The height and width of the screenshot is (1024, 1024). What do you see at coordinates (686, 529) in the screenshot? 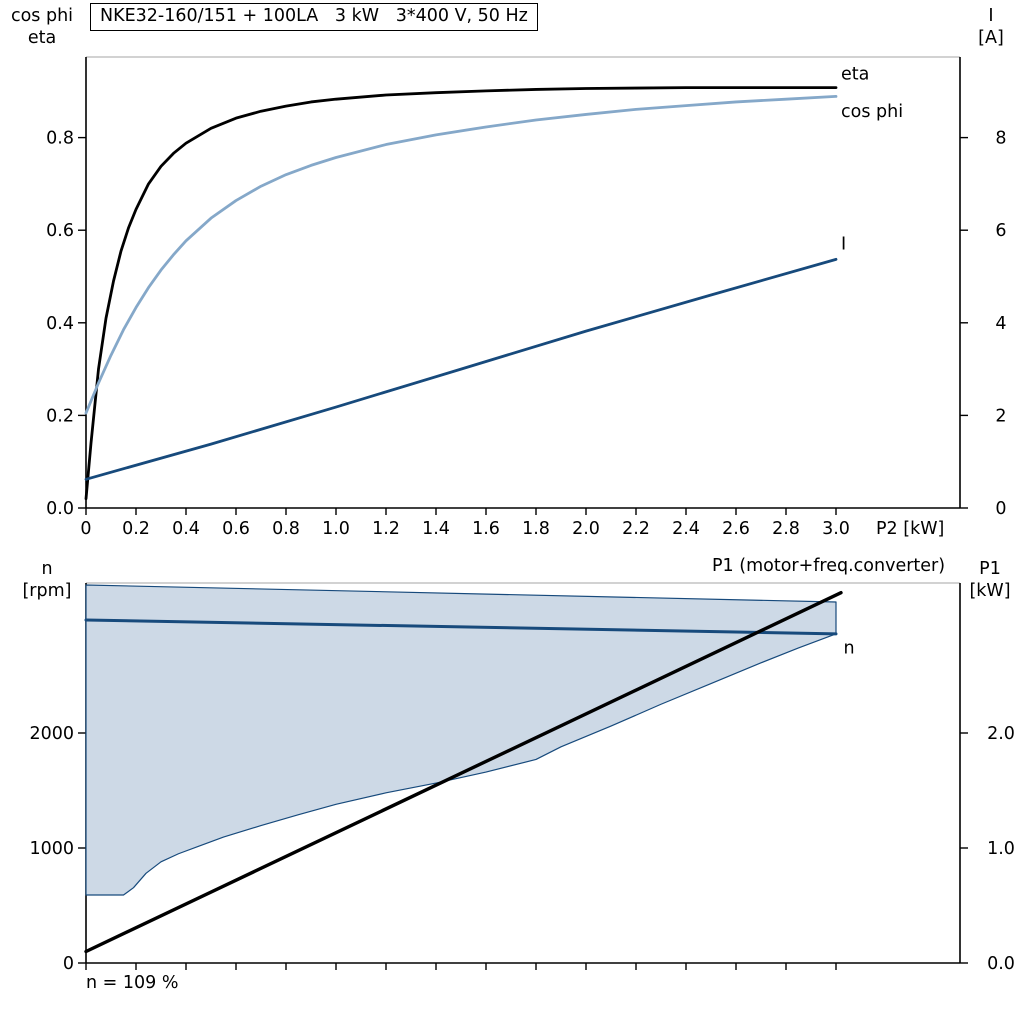
I see `x-tick-label: 2.4` at bounding box center [686, 529].